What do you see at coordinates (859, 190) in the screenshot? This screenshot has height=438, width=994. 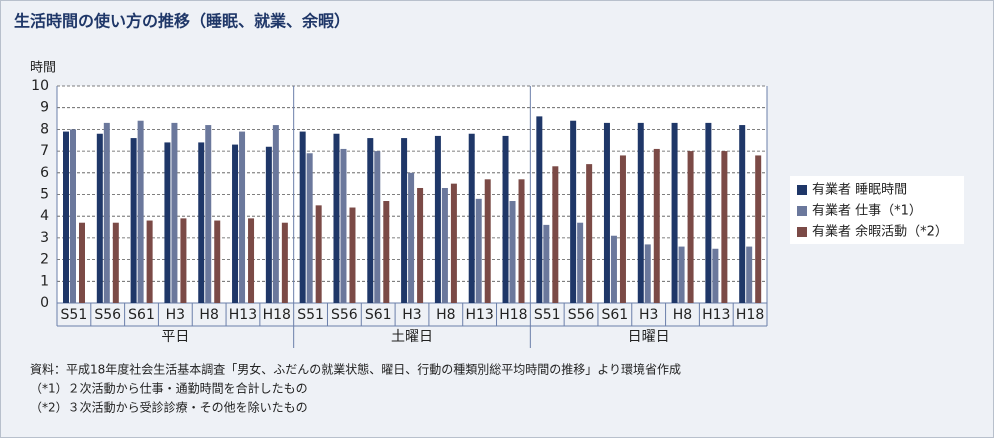 I see `legend-label: 有業者 睡眠時間` at bounding box center [859, 190].